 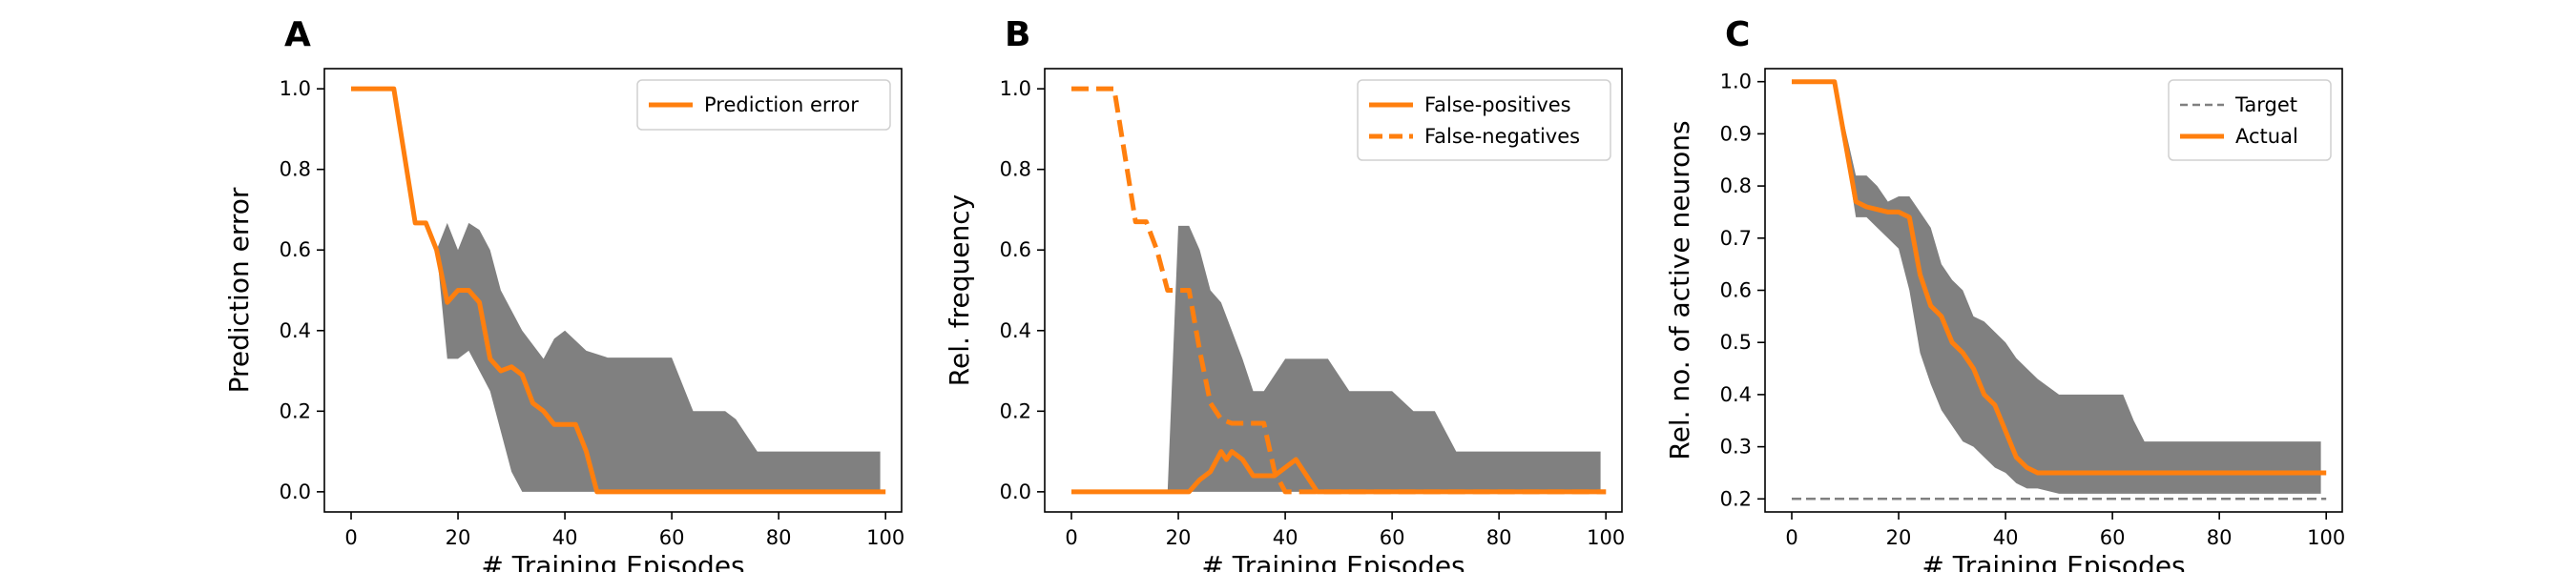 What do you see at coordinates (2059, 278) in the screenshot?
I see `series-line-actual` at bounding box center [2059, 278].